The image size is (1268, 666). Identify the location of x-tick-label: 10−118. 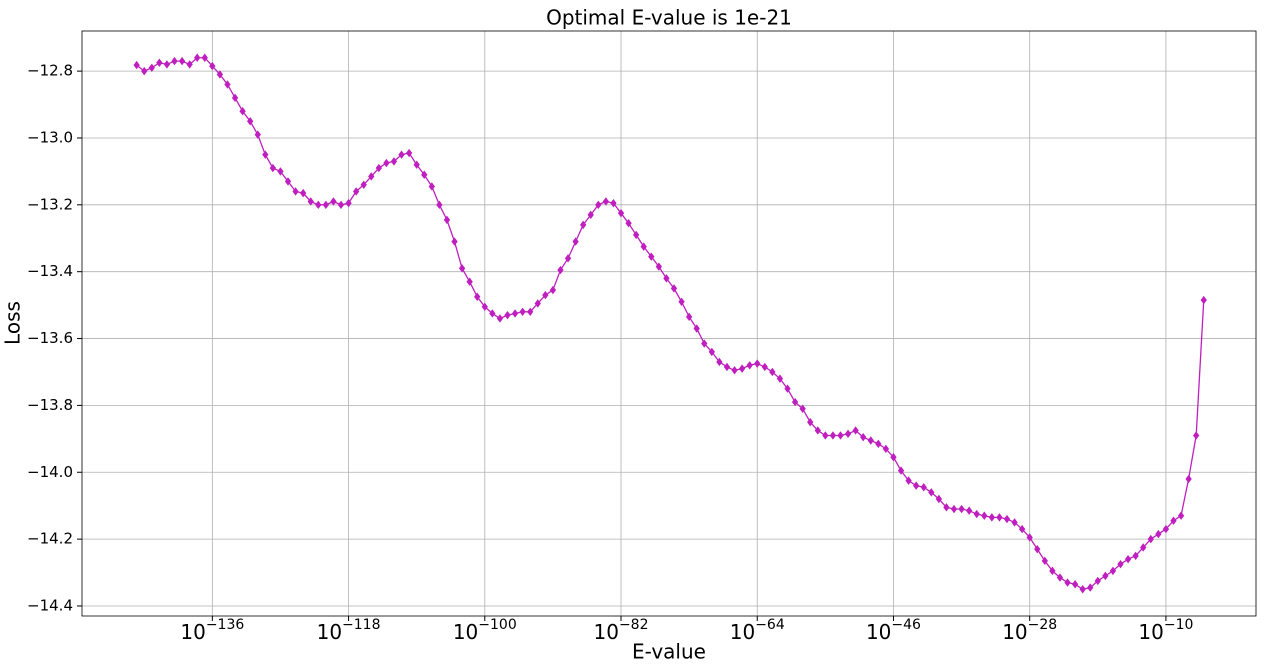
(349, 630).